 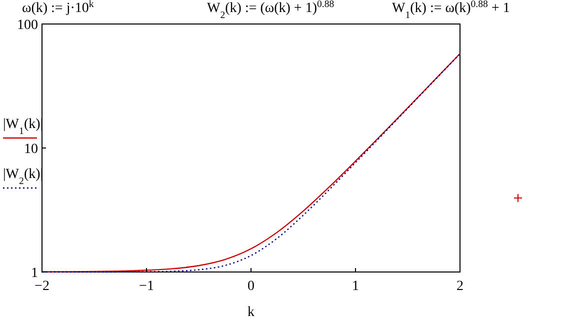 What do you see at coordinates (460, 286) in the screenshot?
I see `x-tick-label: 2` at bounding box center [460, 286].